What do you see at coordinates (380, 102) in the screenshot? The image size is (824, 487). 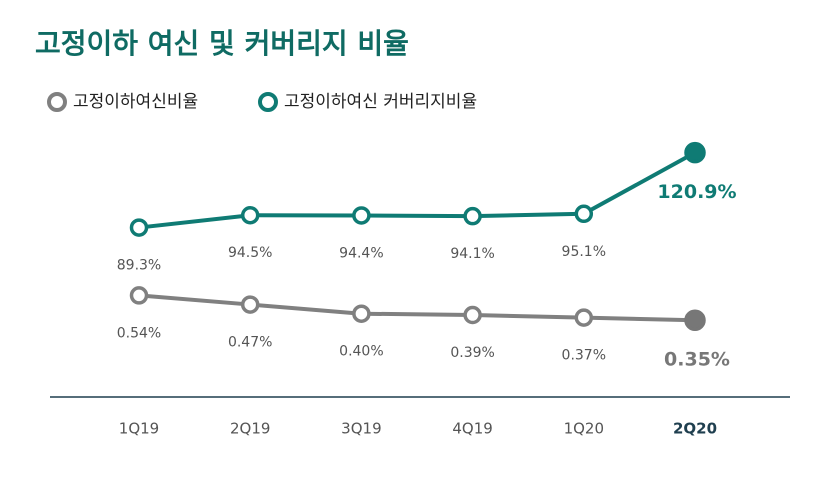 I see `legend-label: 고정이하여신 커버리지비율` at bounding box center [380, 102].